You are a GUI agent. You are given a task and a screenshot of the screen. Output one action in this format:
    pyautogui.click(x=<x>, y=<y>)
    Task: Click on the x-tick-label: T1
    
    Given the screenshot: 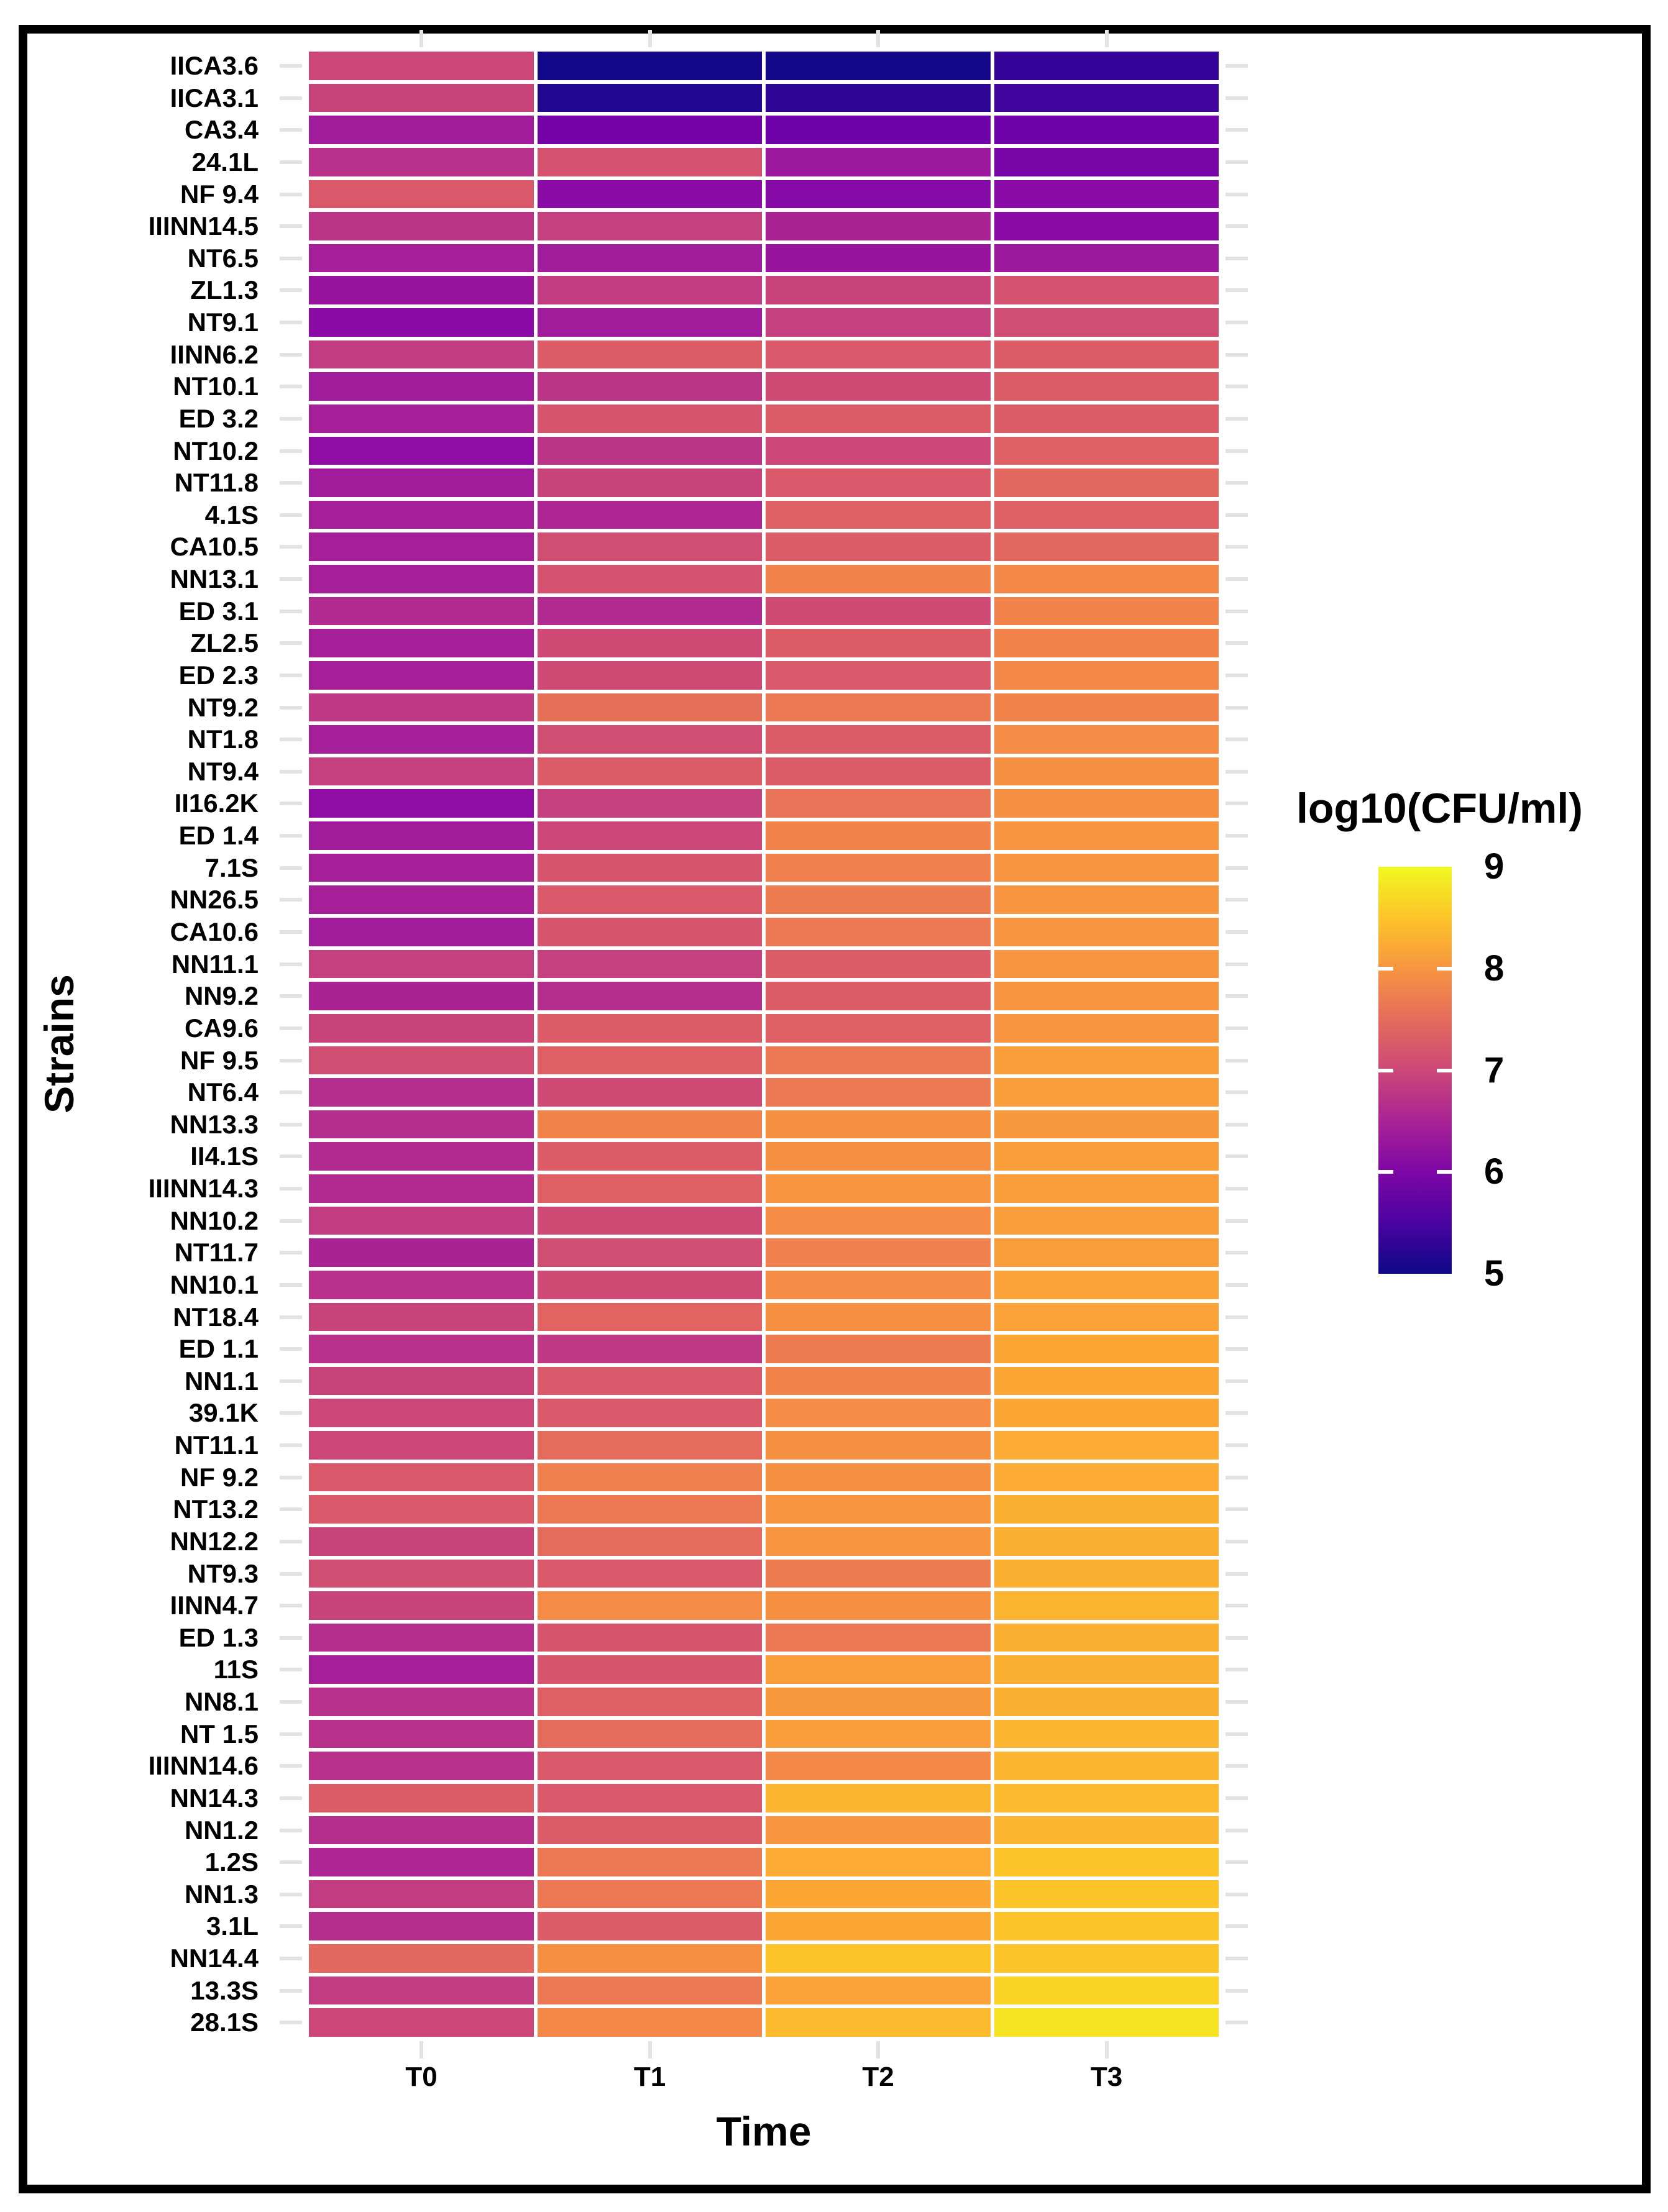 What is the action you would take?
    pyautogui.click(x=650, y=2077)
    